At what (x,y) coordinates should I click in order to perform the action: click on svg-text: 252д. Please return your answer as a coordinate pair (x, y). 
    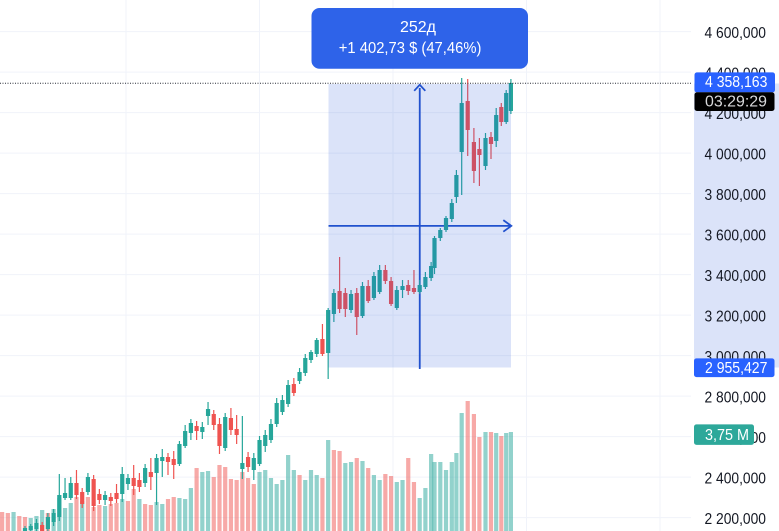
    Looking at the image, I should click on (418, 27).